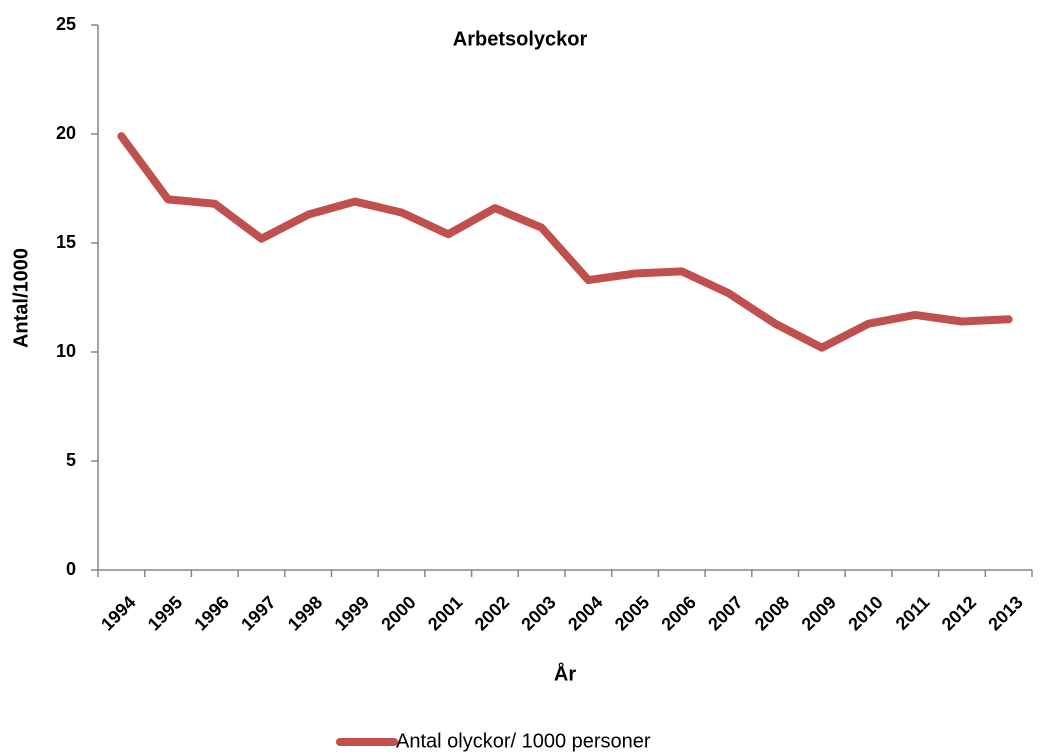 Image resolution: width=1044 pixels, height=755 pixels. What do you see at coordinates (585, 613) in the screenshot?
I see `x-tick-label: 2004` at bounding box center [585, 613].